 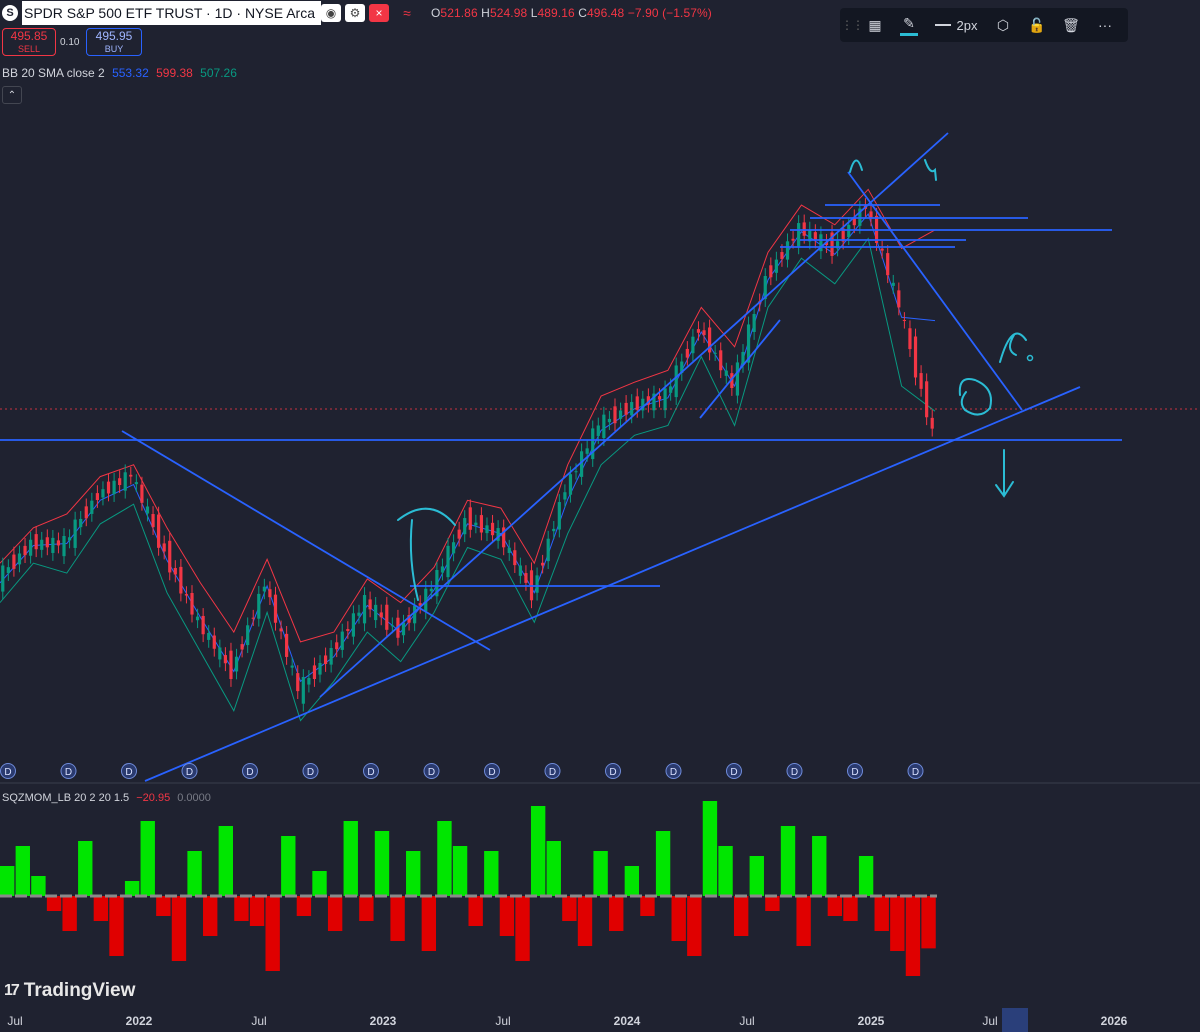 What do you see at coordinates (106, 798) in the screenshot?
I see `squeeze-legend: SQZMOM_LB 20 2 20 1.5 −20.95 0.0000` at bounding box center [106, 798].